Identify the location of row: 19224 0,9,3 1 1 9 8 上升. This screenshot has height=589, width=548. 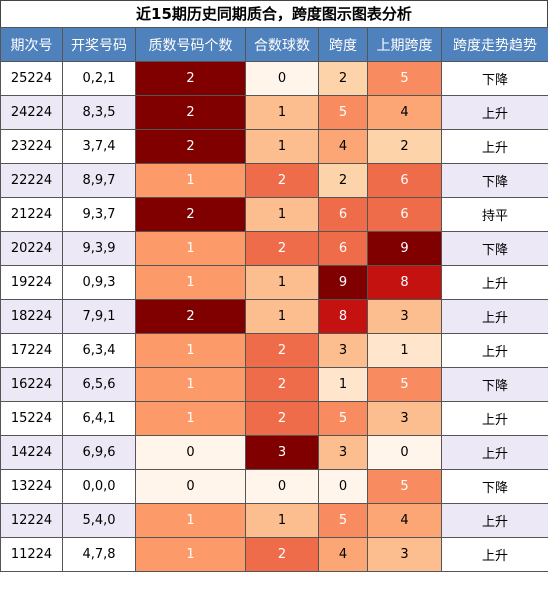
(274, 282).